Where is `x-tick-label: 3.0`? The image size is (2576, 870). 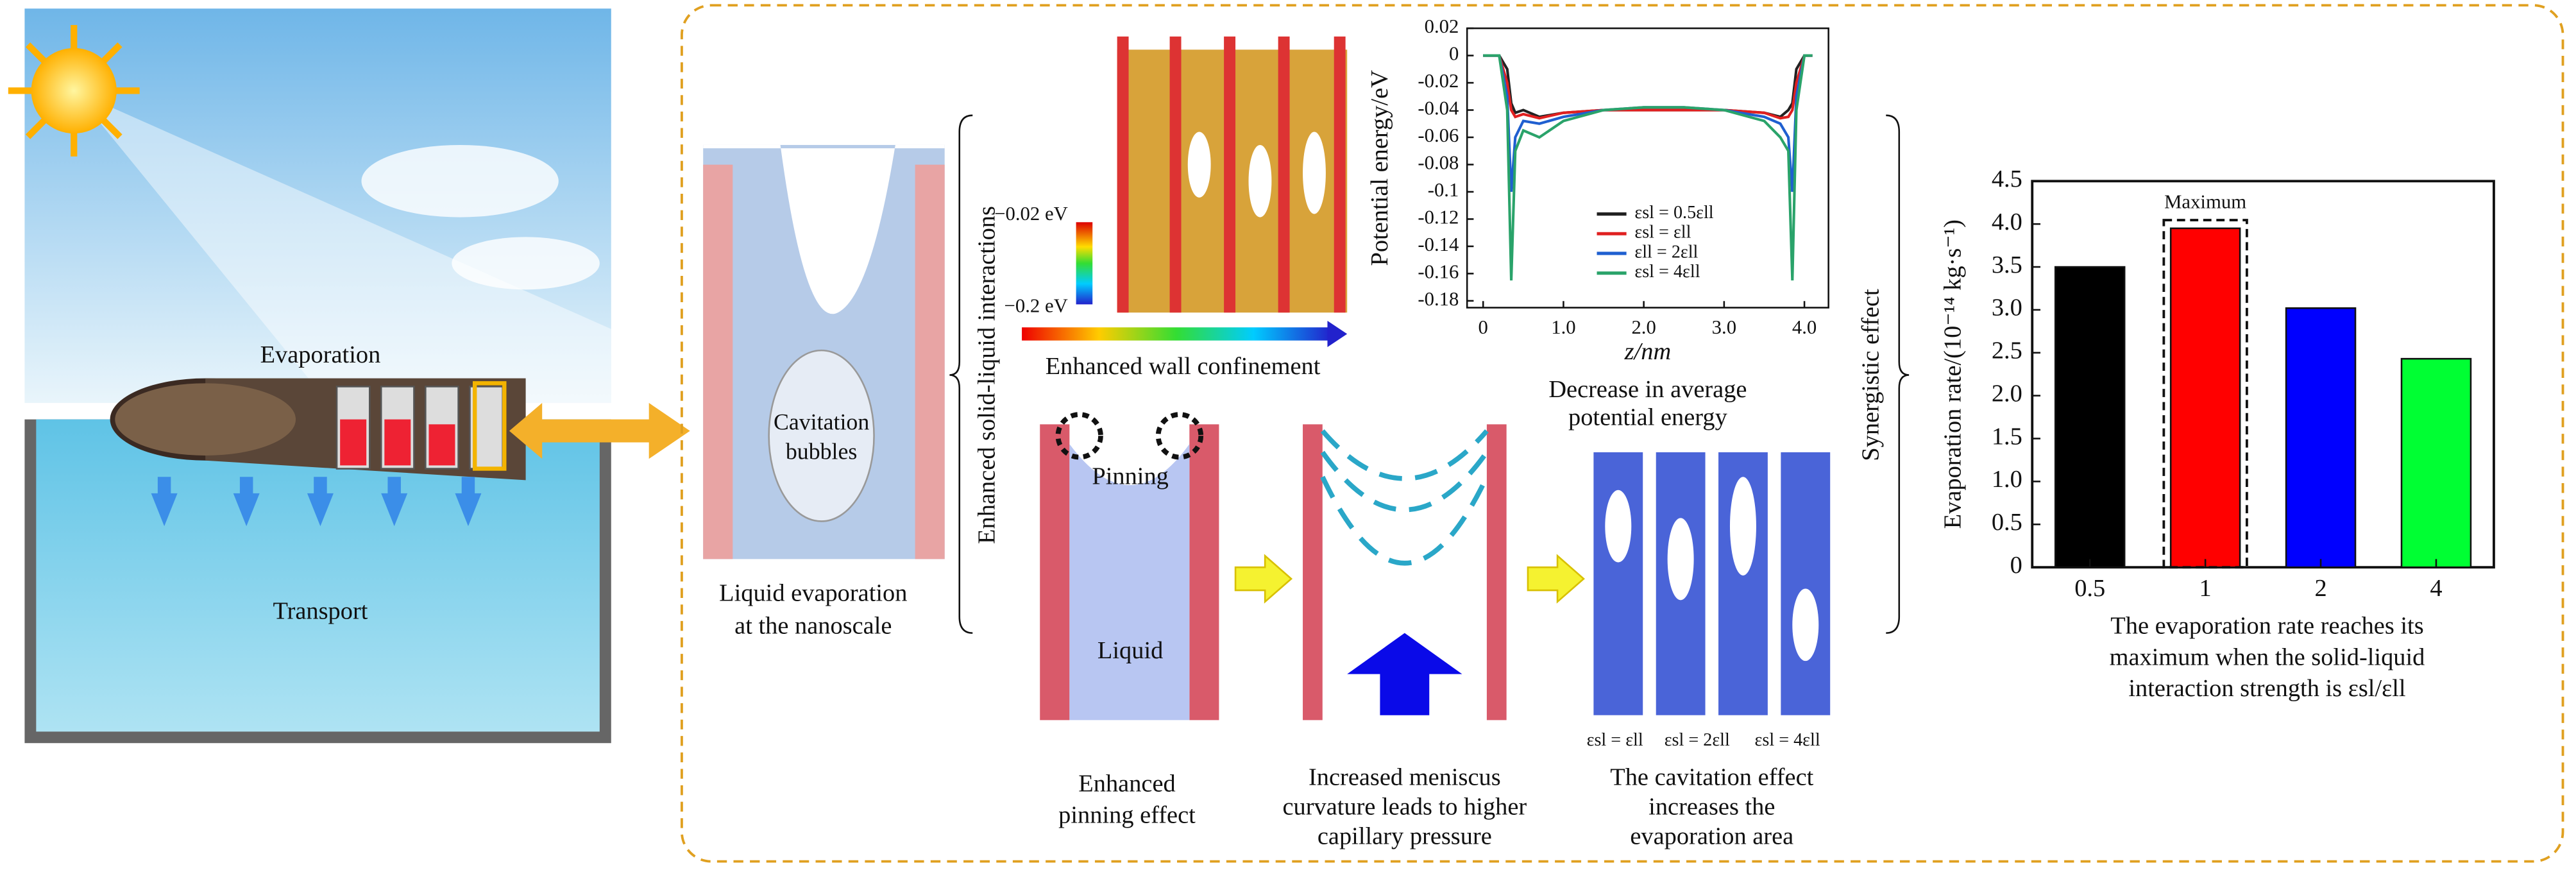 x-tick-label: 3.0 is located at coordinates (1724, 327).